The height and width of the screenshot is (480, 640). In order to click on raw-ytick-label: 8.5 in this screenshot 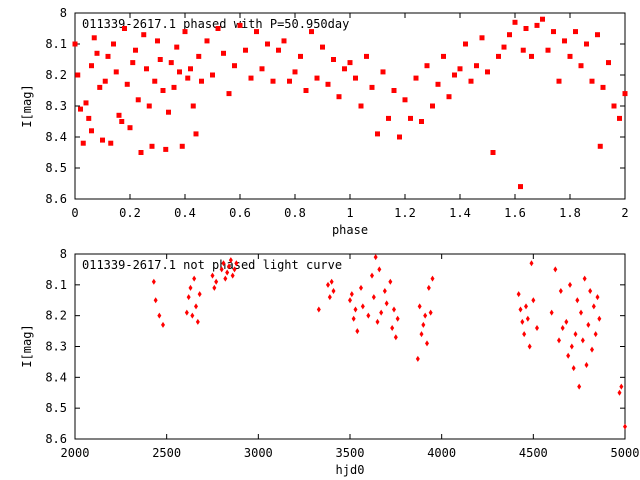, I will do `click(56, 408)`.